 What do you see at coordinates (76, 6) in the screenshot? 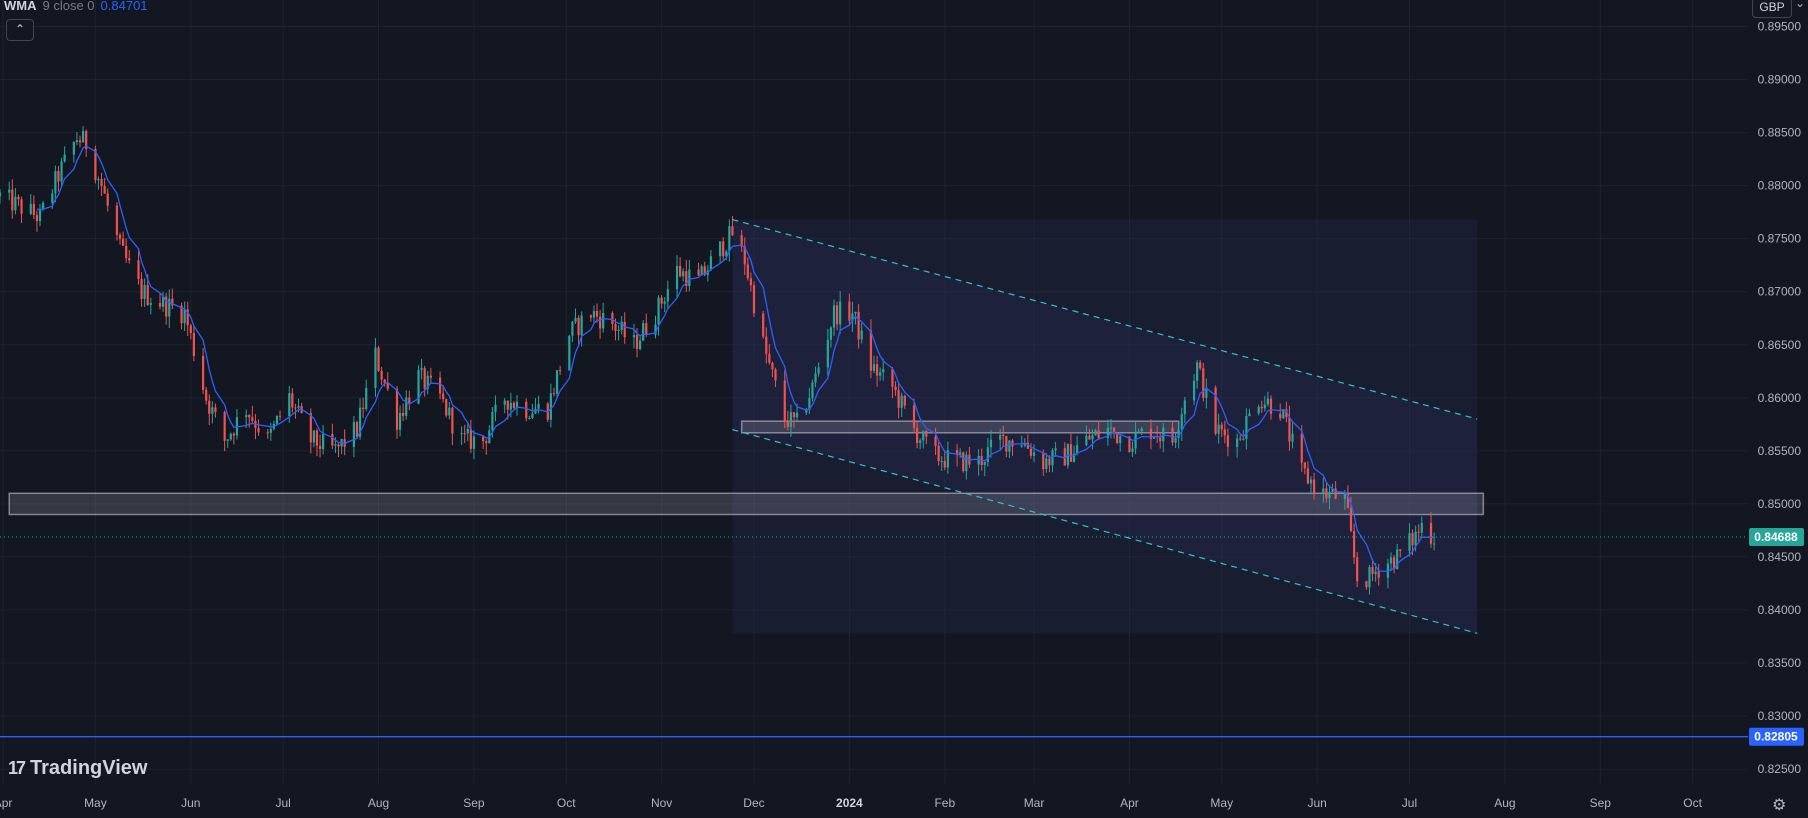
I see `indicator-legend: WMA 9 close 0 0.84701` at bounding box center [76, 6].